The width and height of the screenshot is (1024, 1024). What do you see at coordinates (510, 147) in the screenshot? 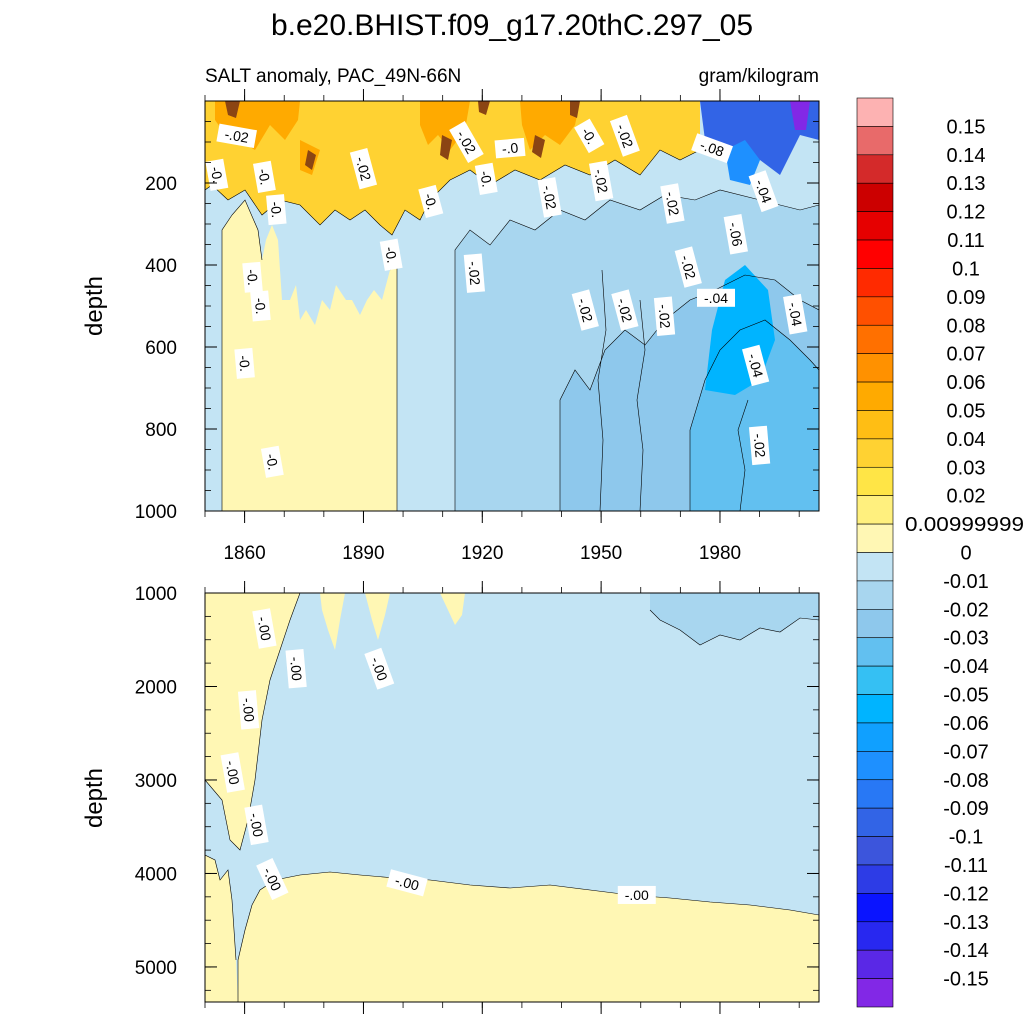
I see `upper-contour-label-text: -.0` at bounding box center [510, 147].